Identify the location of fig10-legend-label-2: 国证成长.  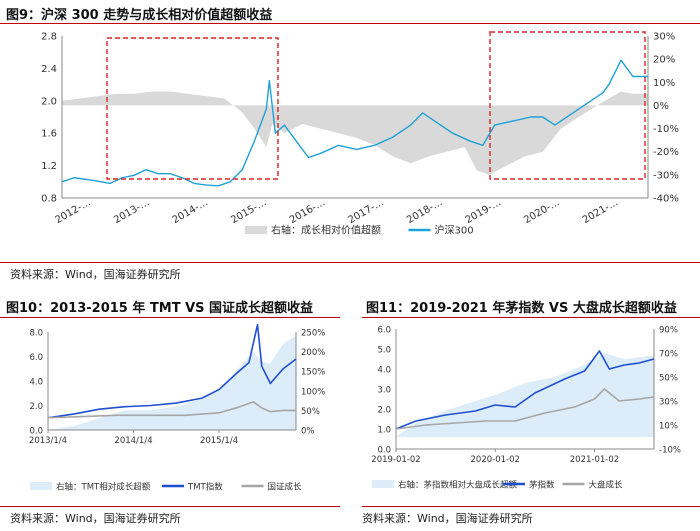
(285, 487).